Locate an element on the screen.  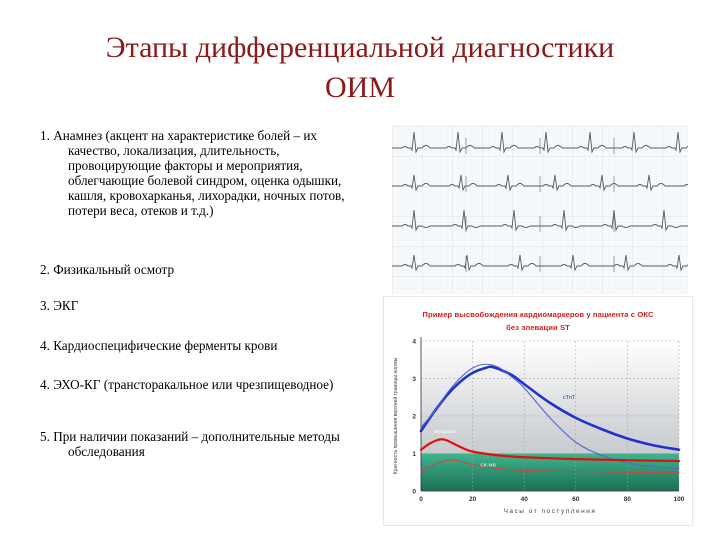
y-tick-label: 1 is located at coordinates (414, 454).